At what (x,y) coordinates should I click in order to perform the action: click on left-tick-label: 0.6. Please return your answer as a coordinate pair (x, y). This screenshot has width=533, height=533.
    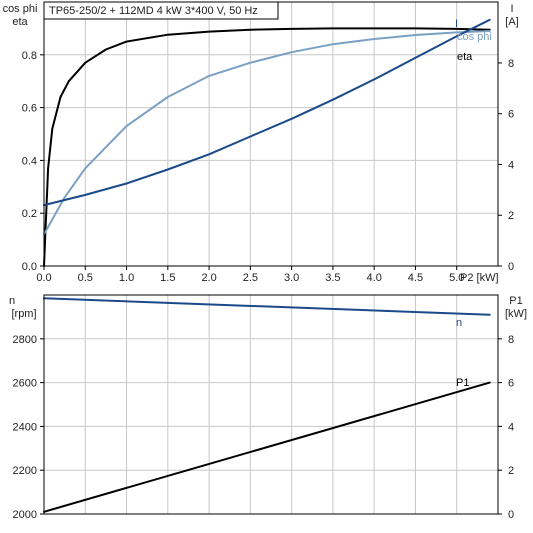
    Looking at the image, I should click on (29, 109).